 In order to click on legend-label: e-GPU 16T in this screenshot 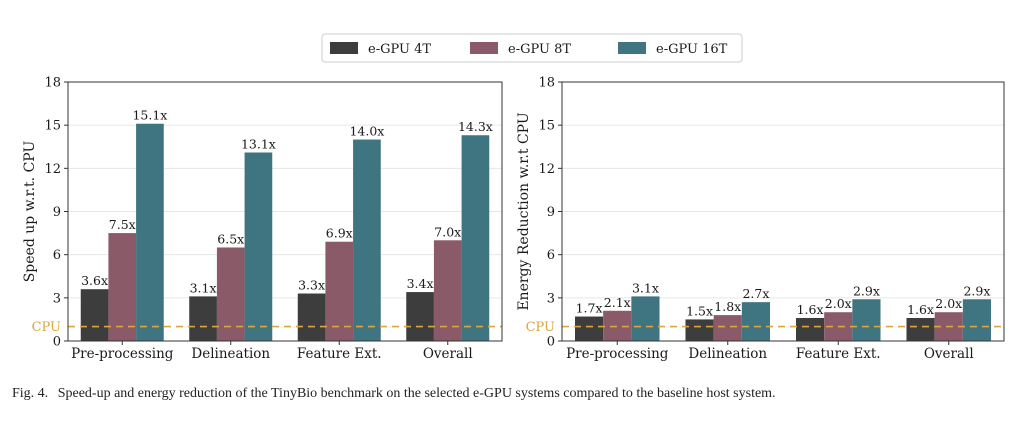, I will do `click(692, 49)`.